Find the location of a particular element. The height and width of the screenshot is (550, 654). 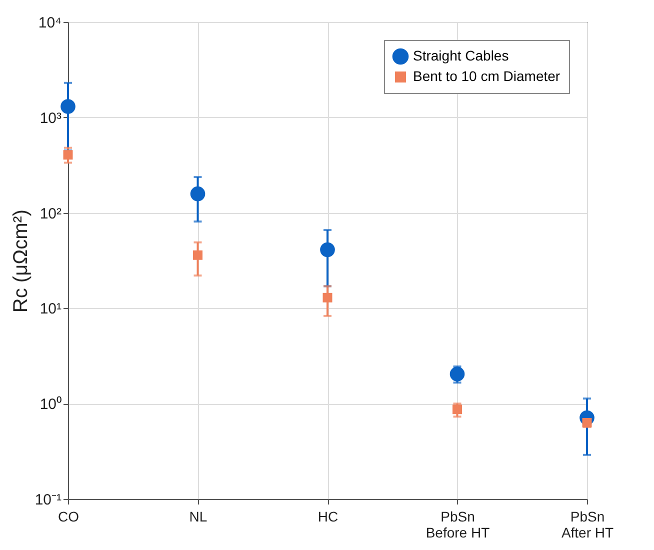

x-tick-label: PbSn After HT is located at coordinates (587, 524).